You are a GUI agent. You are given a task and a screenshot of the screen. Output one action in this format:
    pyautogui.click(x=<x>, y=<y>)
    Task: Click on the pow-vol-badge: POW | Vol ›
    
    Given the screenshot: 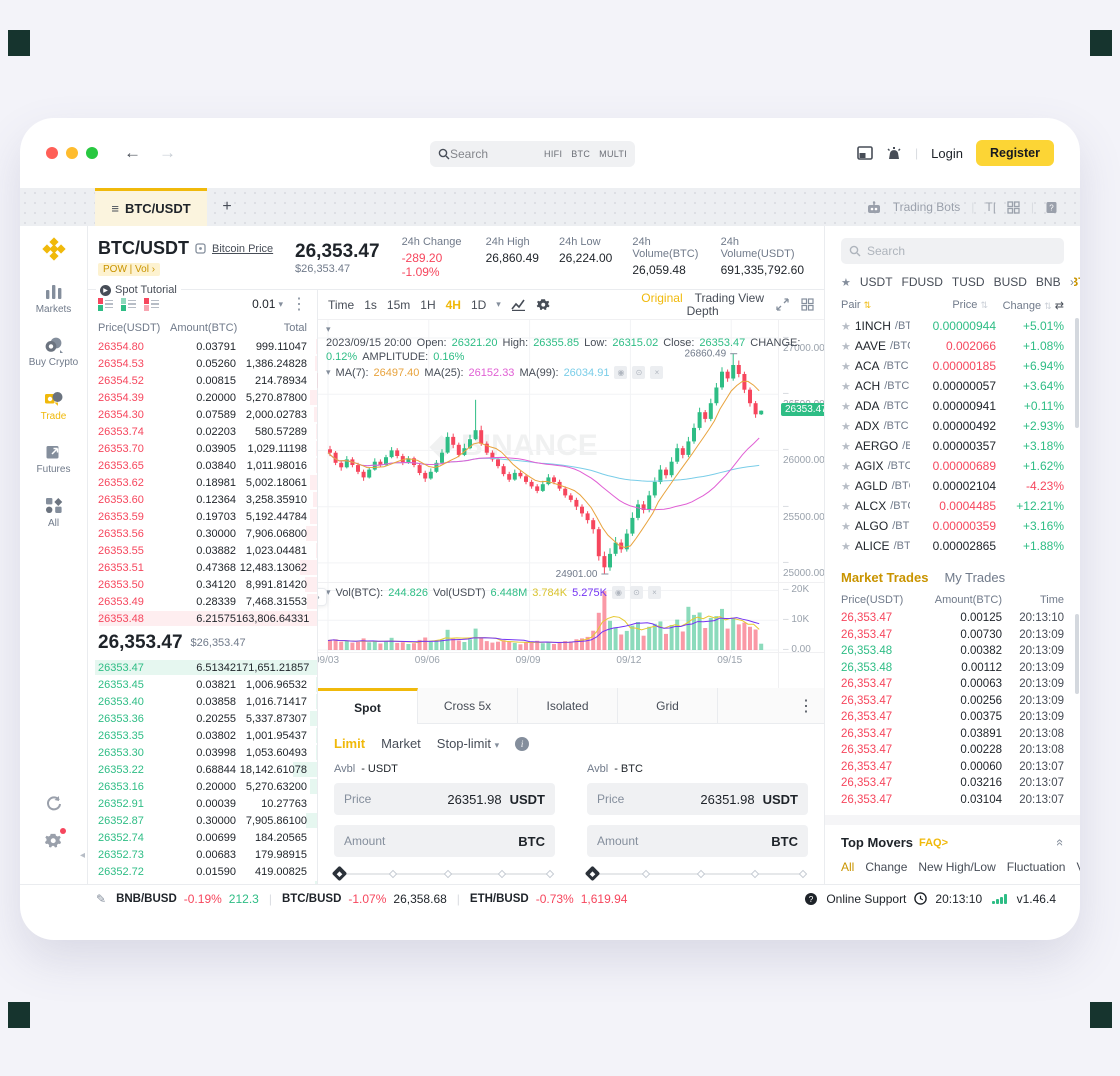 What is the action you would take?
    pyautogui.click(x=129, y=269)
    